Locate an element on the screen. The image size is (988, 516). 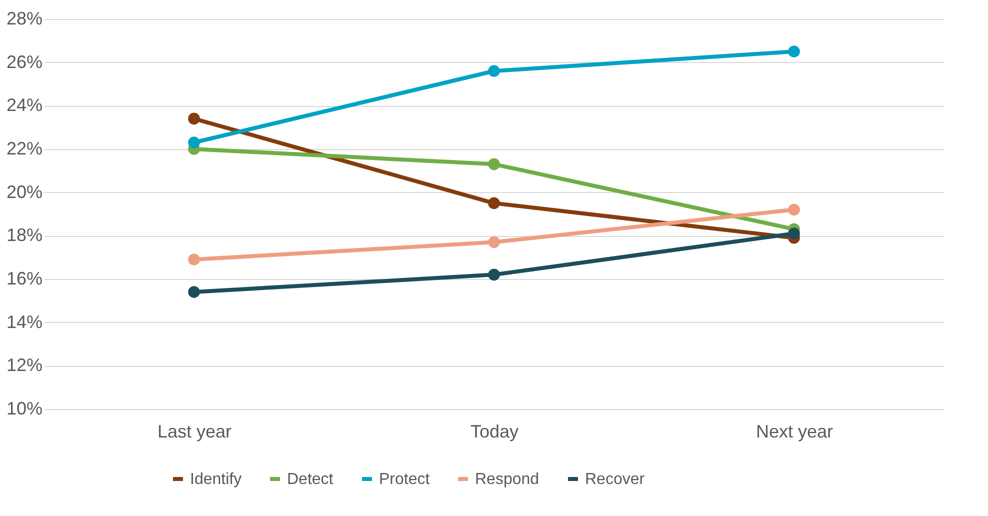
y-tick-label: 24% is located at coordinates (24, 105).